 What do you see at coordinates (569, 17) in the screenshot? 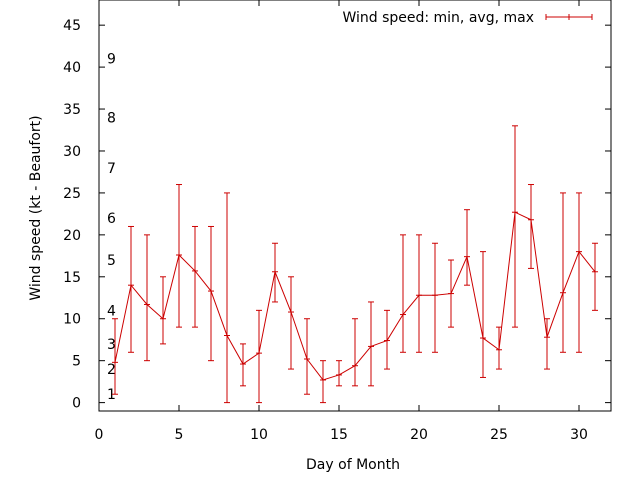
I see `legend-key` at bounding box center [569, 17].